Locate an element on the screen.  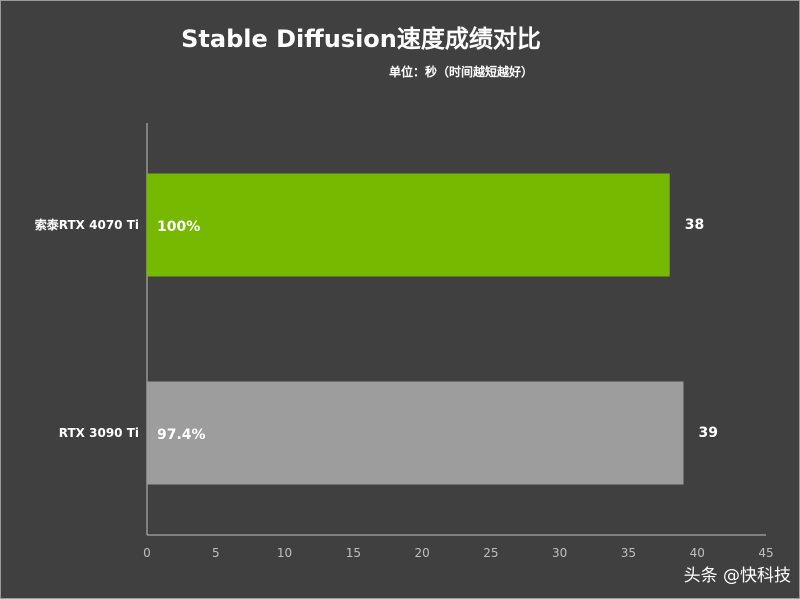
data-label: 39 is located at coordinates (707, 433).